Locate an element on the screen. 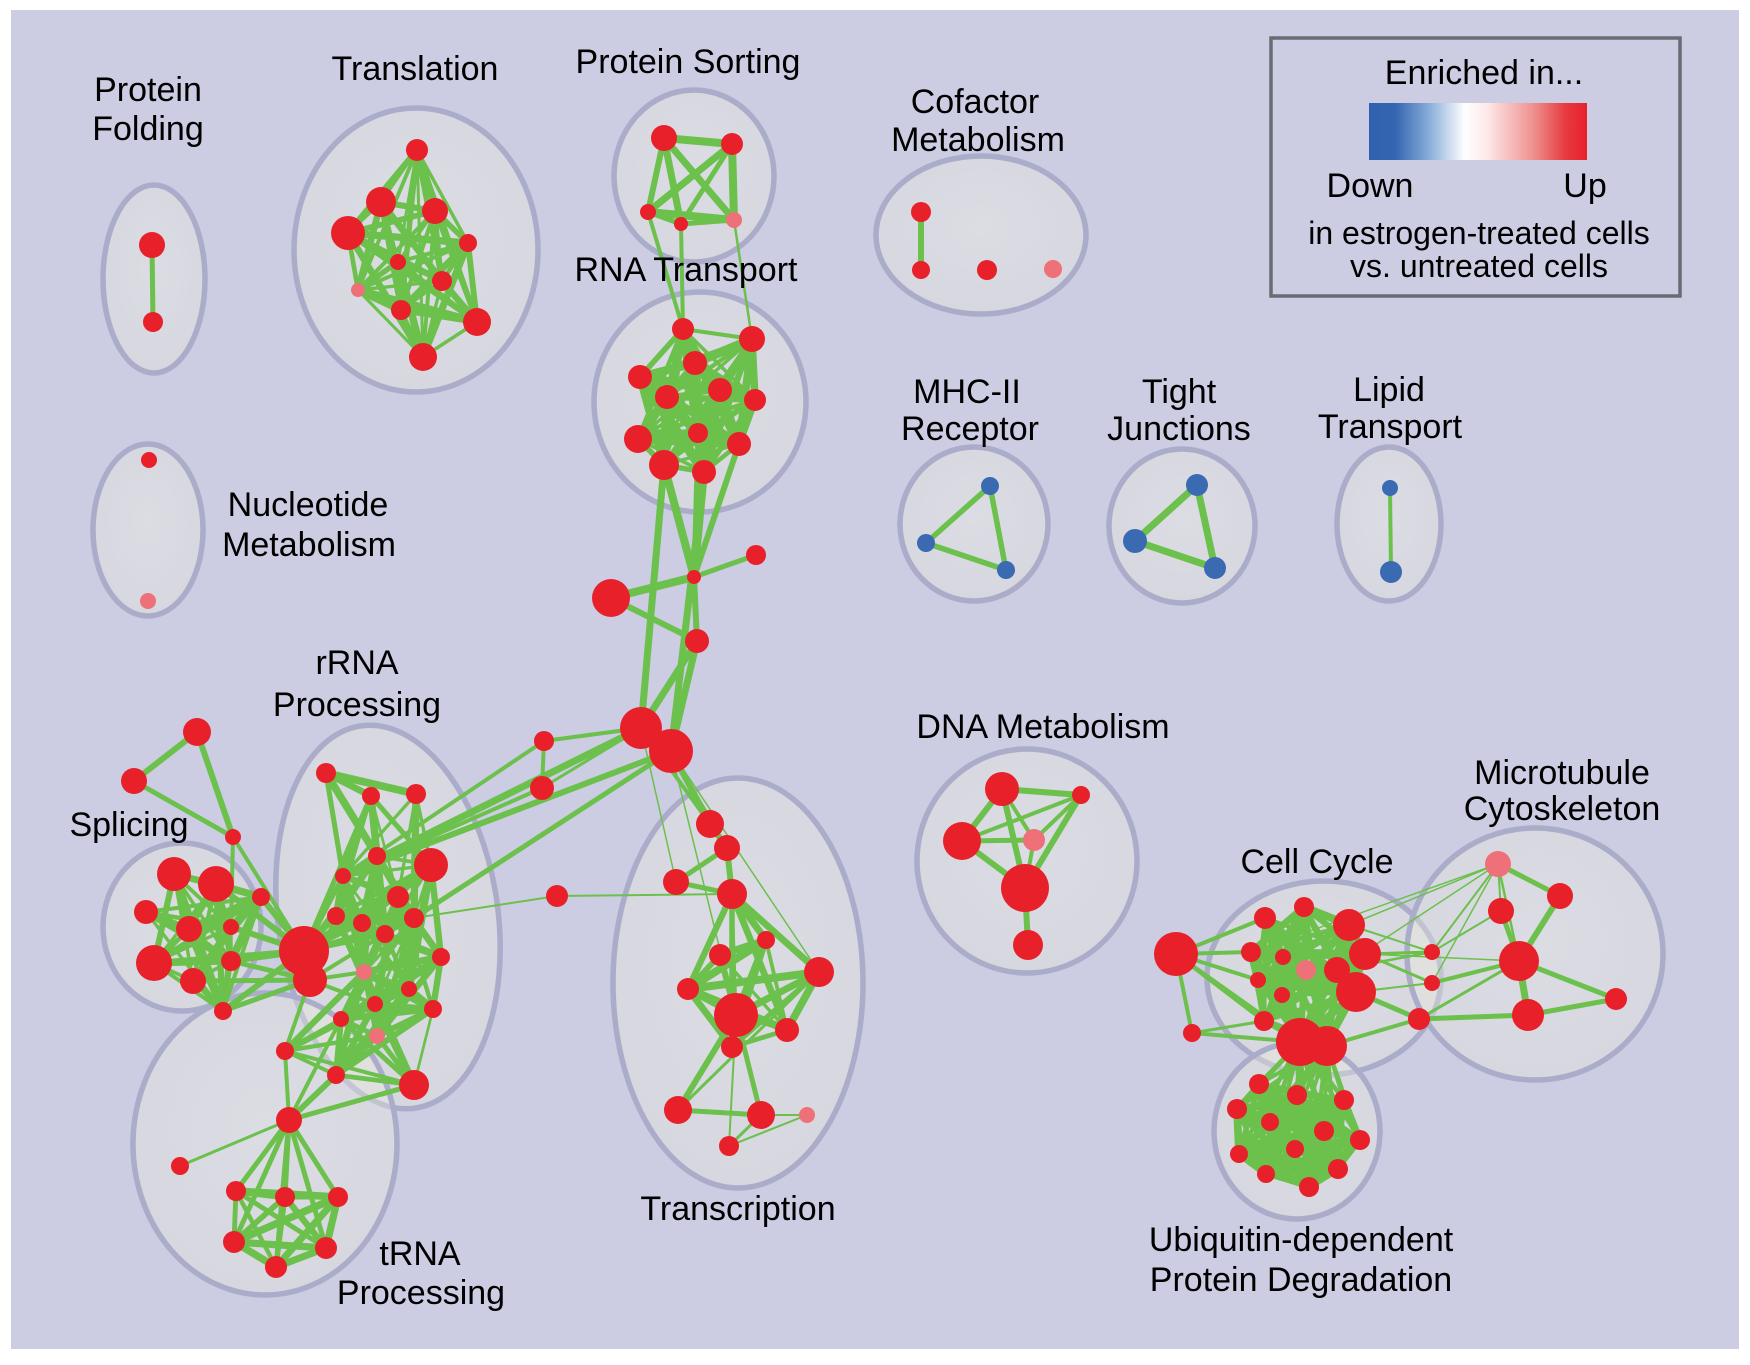 The height and width of the screenshot is (1365, 1750). svg-text: Protein Degradation is located at coordinates (1301, 1280).